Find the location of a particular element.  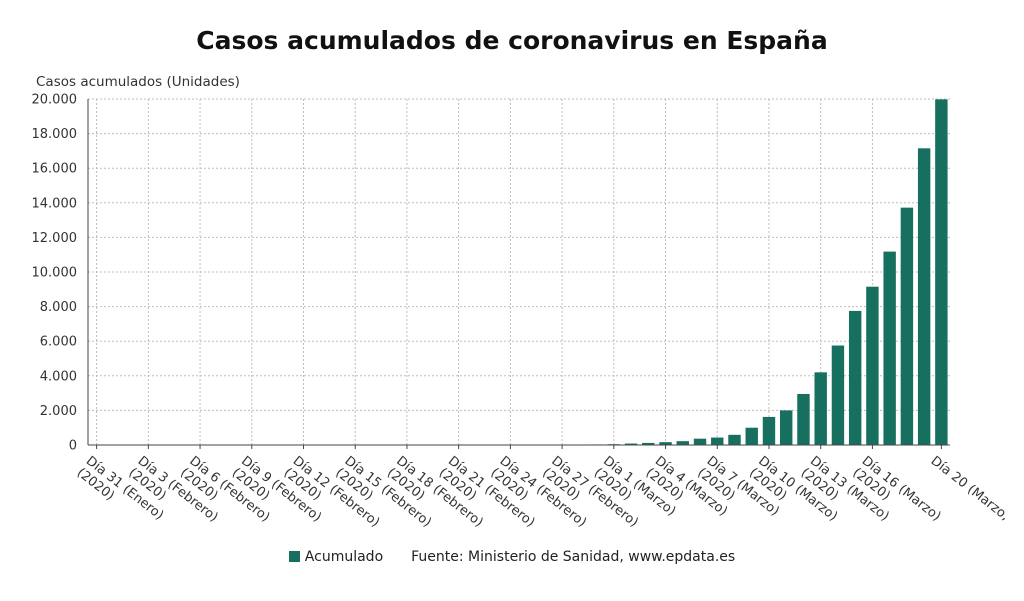

y-axis-label: Casos acumulados (Unidades) is located at coordinates (138, 82).